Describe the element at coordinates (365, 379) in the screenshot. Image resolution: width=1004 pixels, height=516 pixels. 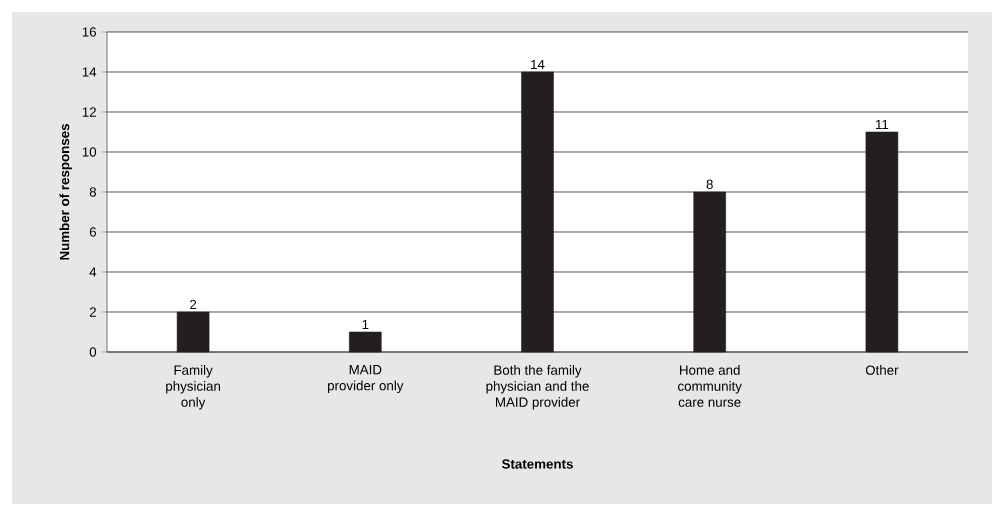
I see `x-tick-label: MAID provider only` at that location.